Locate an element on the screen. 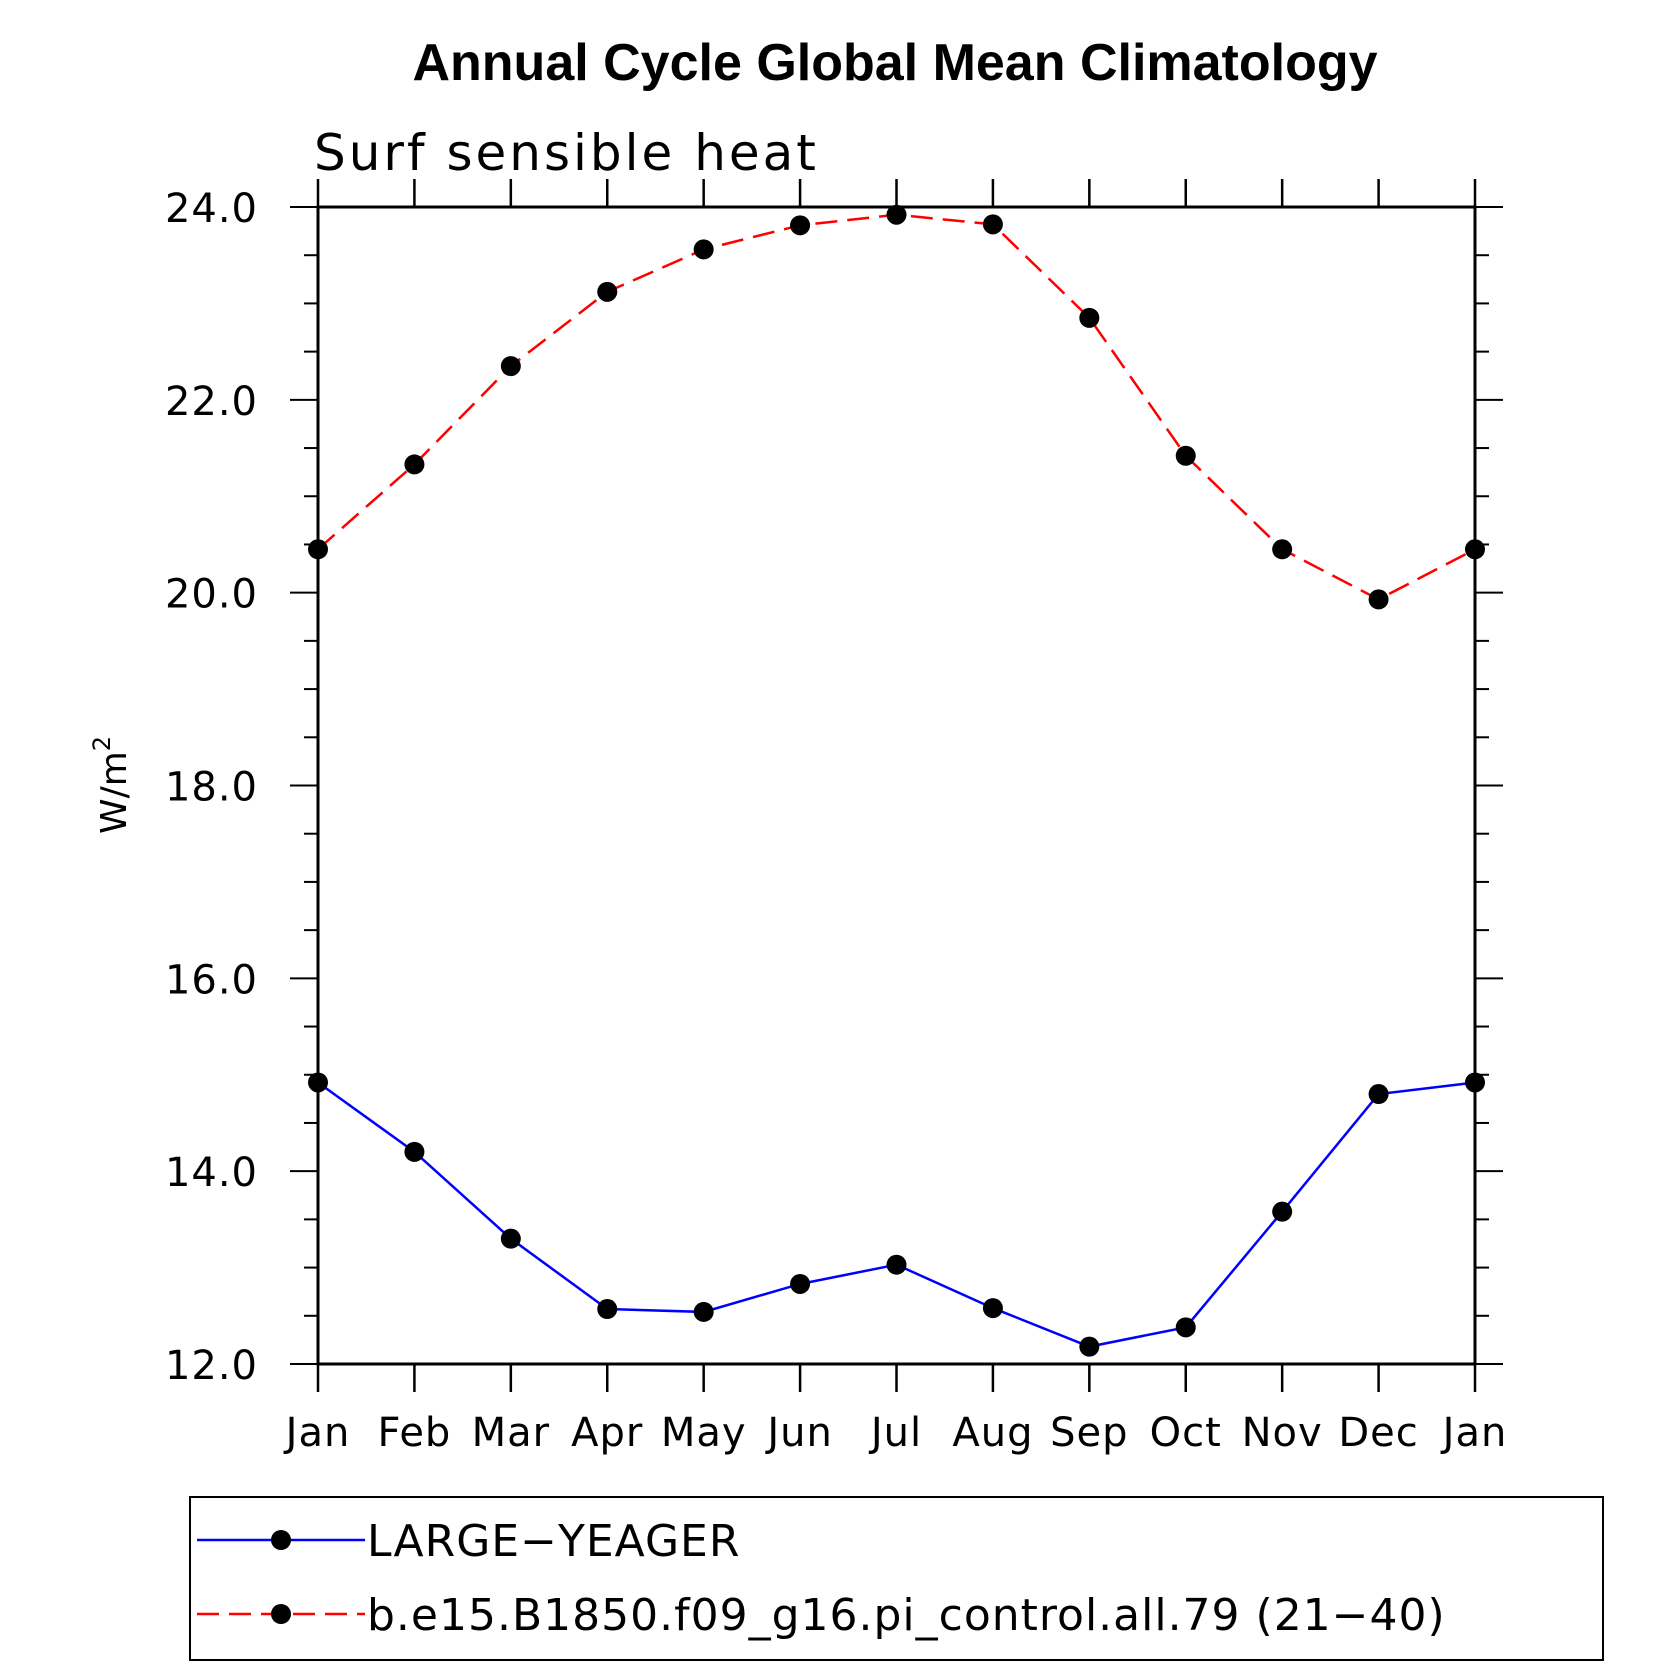  legend-label-0: LARGE−YEAGER is located at coordinates (553, 1541).